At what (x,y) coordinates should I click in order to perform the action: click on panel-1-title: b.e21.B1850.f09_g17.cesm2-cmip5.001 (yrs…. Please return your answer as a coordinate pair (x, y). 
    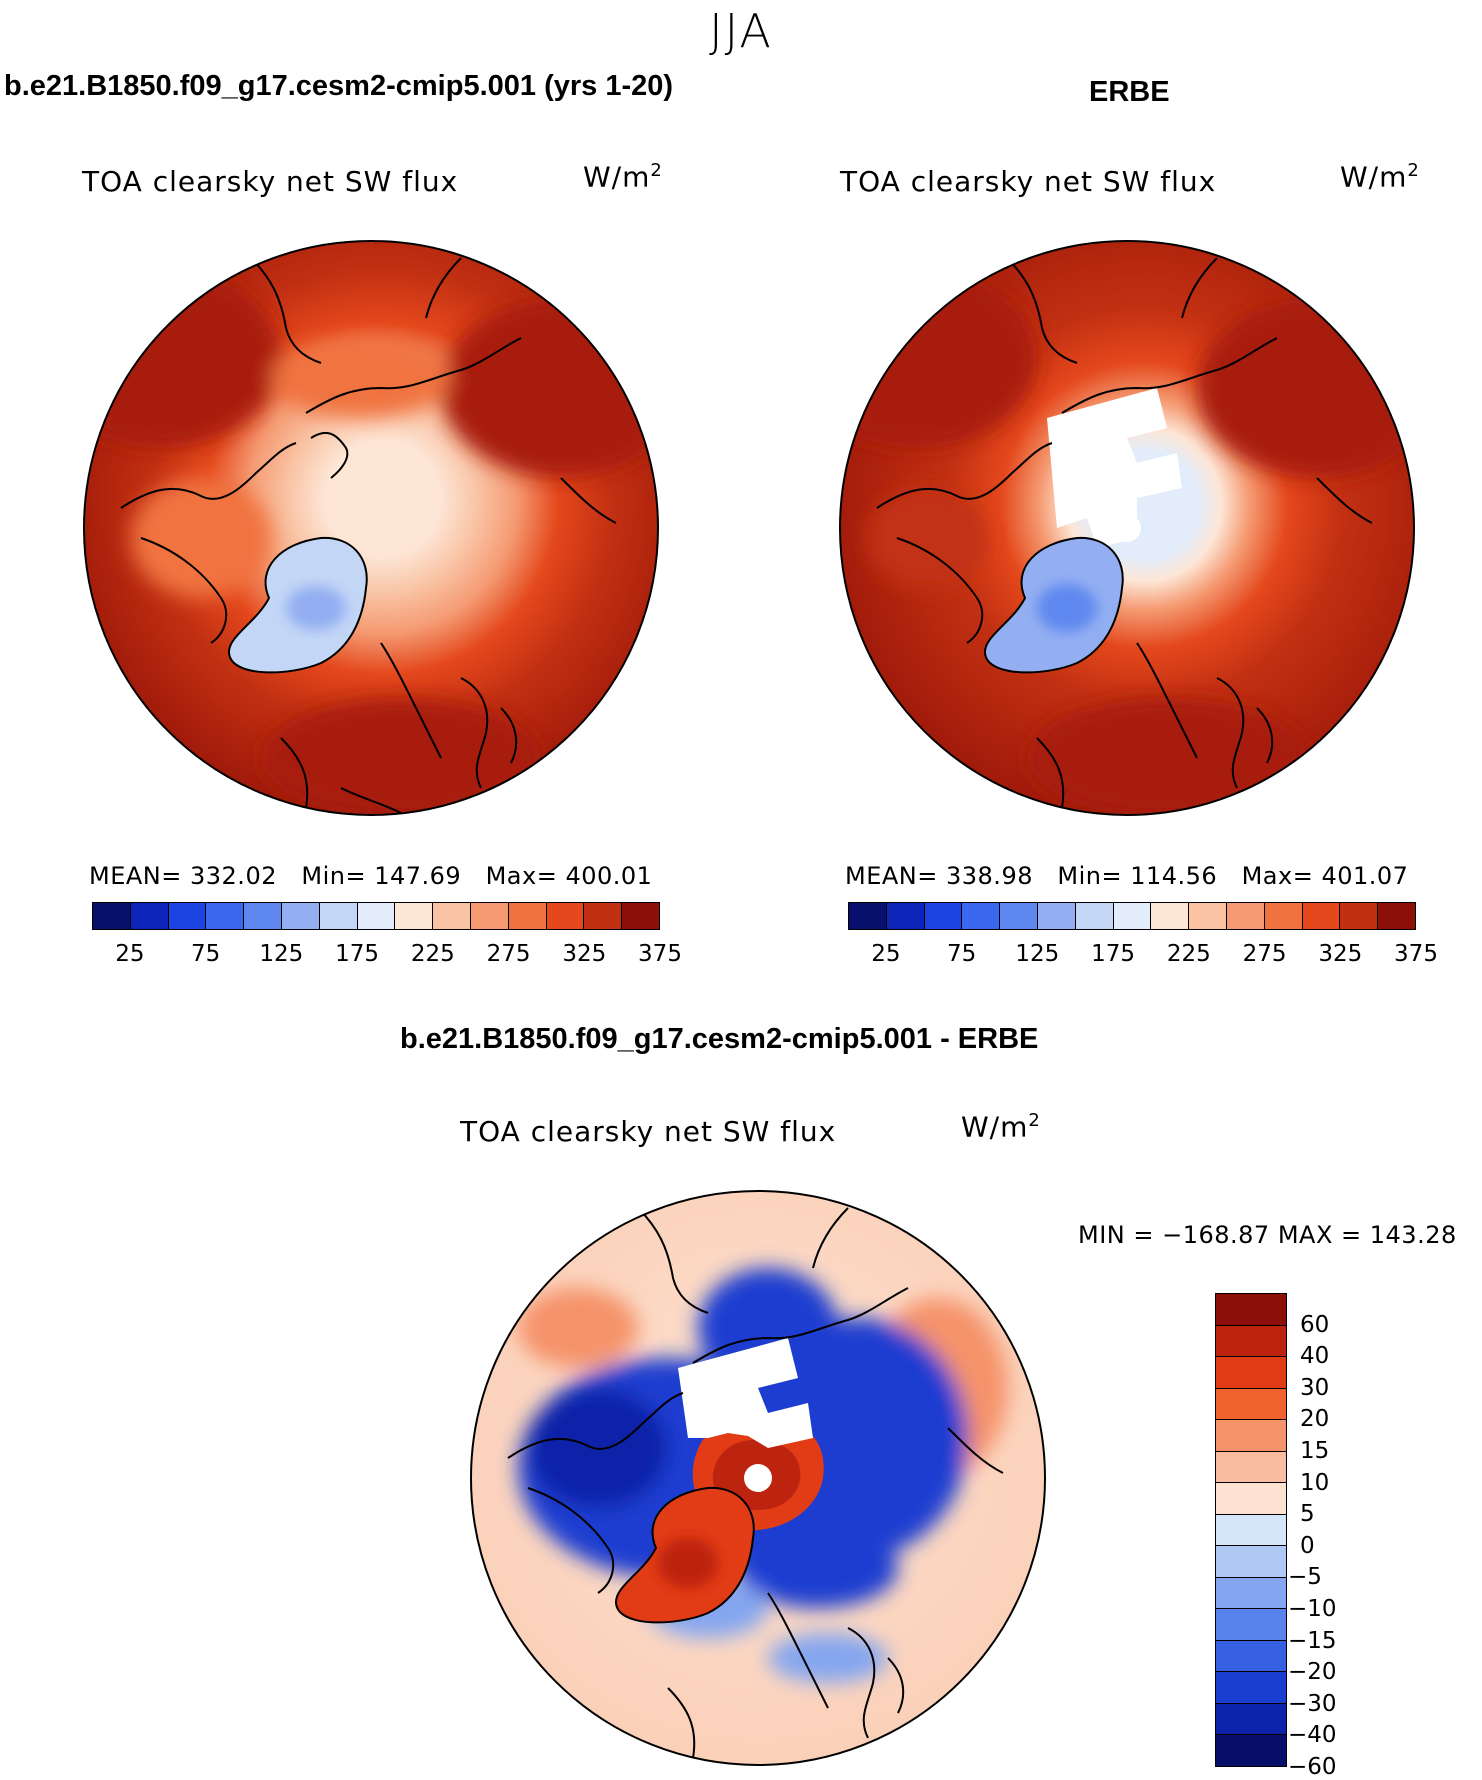
    Looking at the image, I should click on (339, 86).